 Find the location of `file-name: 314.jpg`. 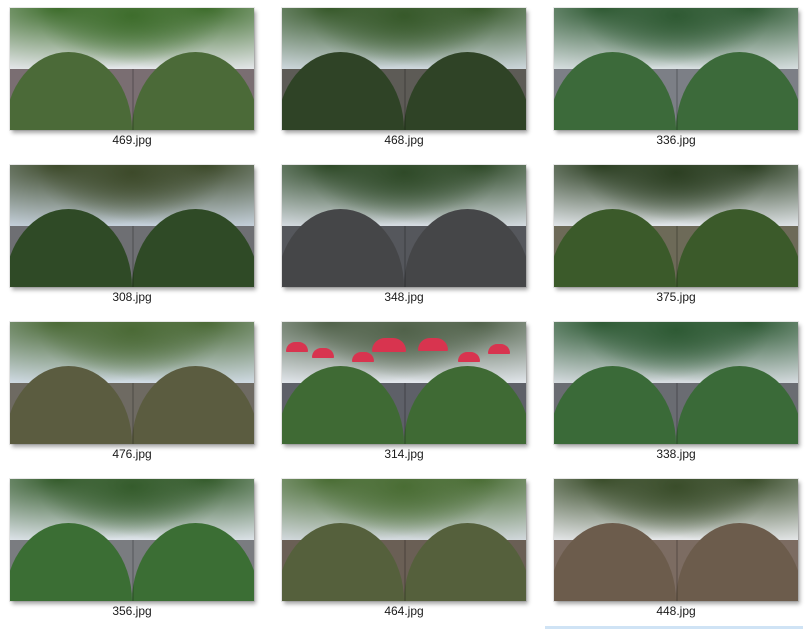

file-name: 314.jpg is located at coordinates (404, 454).